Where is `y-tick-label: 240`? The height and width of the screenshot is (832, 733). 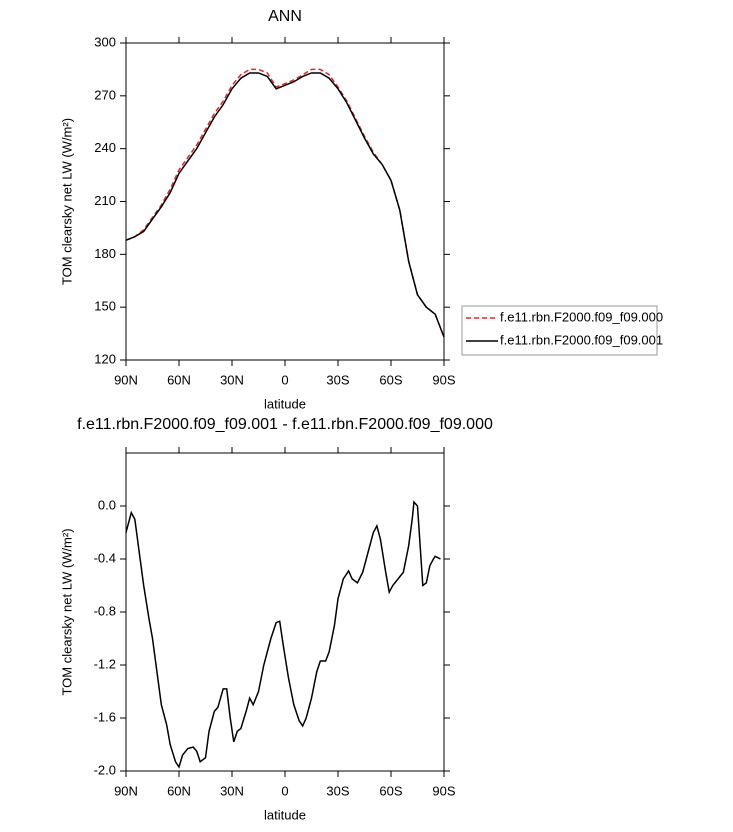 y-tick-label: 240 is located at coordinates (105, 147).